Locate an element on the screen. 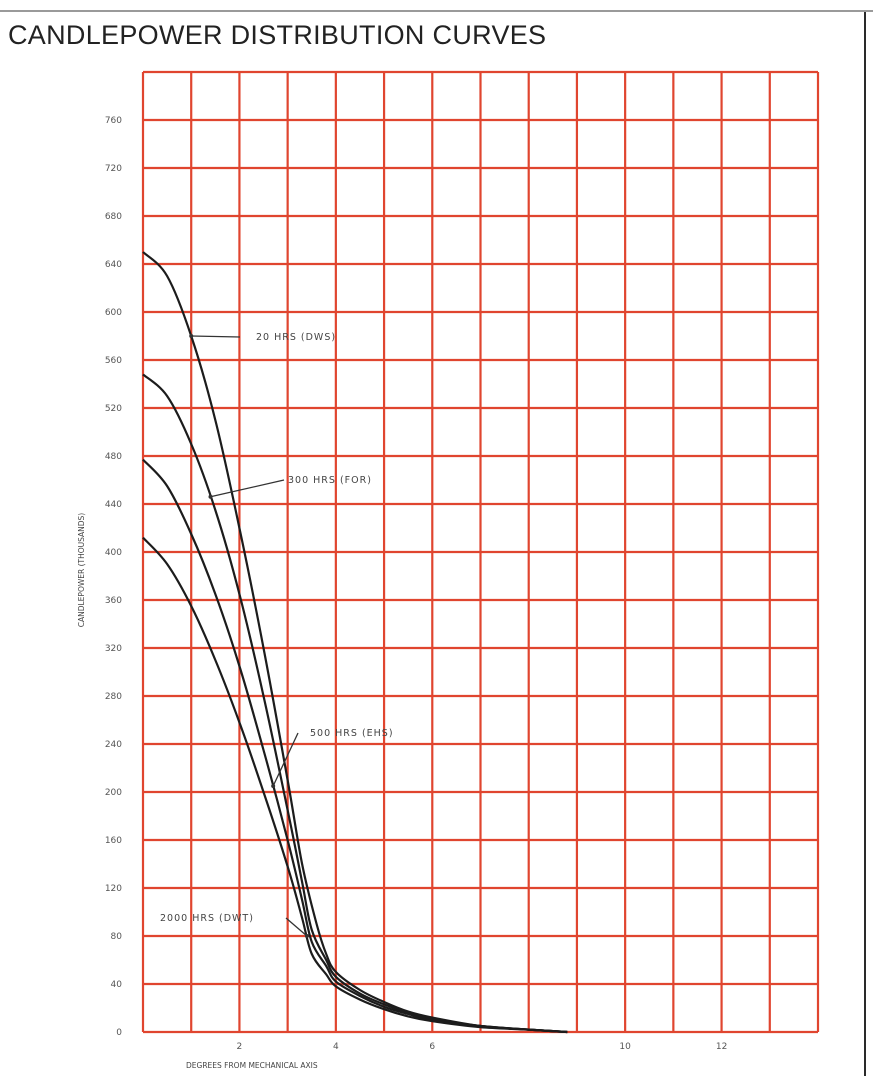 The image size is (873, 1076). x-tick-label: 10 is located at coordinates (625, 1047).